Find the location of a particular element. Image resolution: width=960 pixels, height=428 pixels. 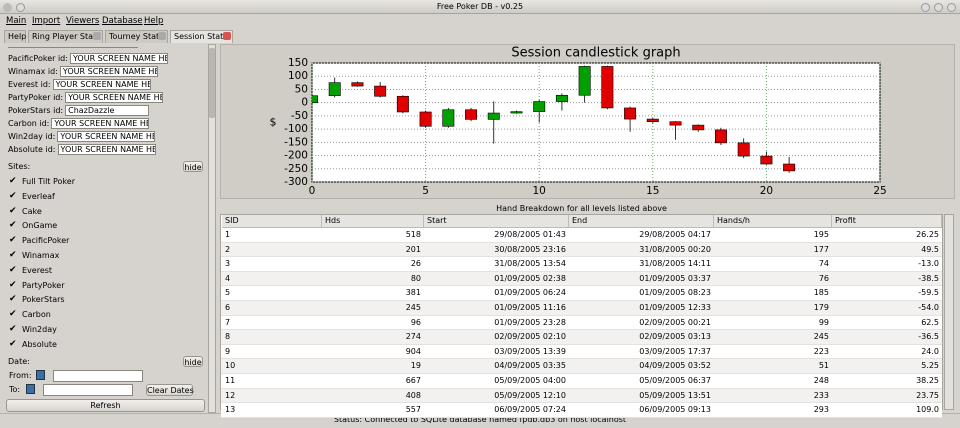

menu-item: Main is located at coordinates (16, 21).